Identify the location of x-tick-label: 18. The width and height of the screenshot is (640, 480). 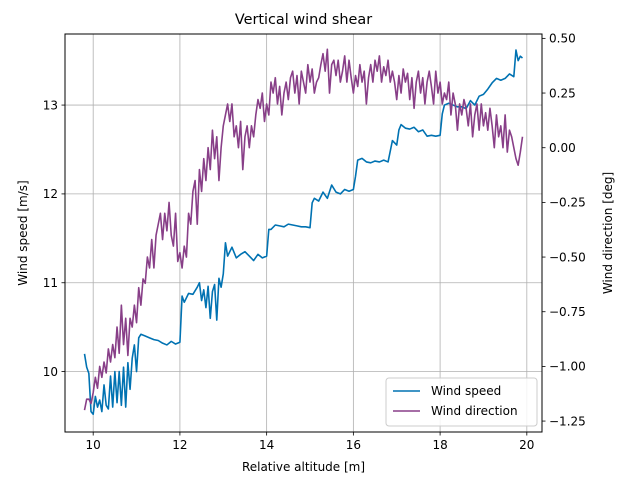
(439, 445).